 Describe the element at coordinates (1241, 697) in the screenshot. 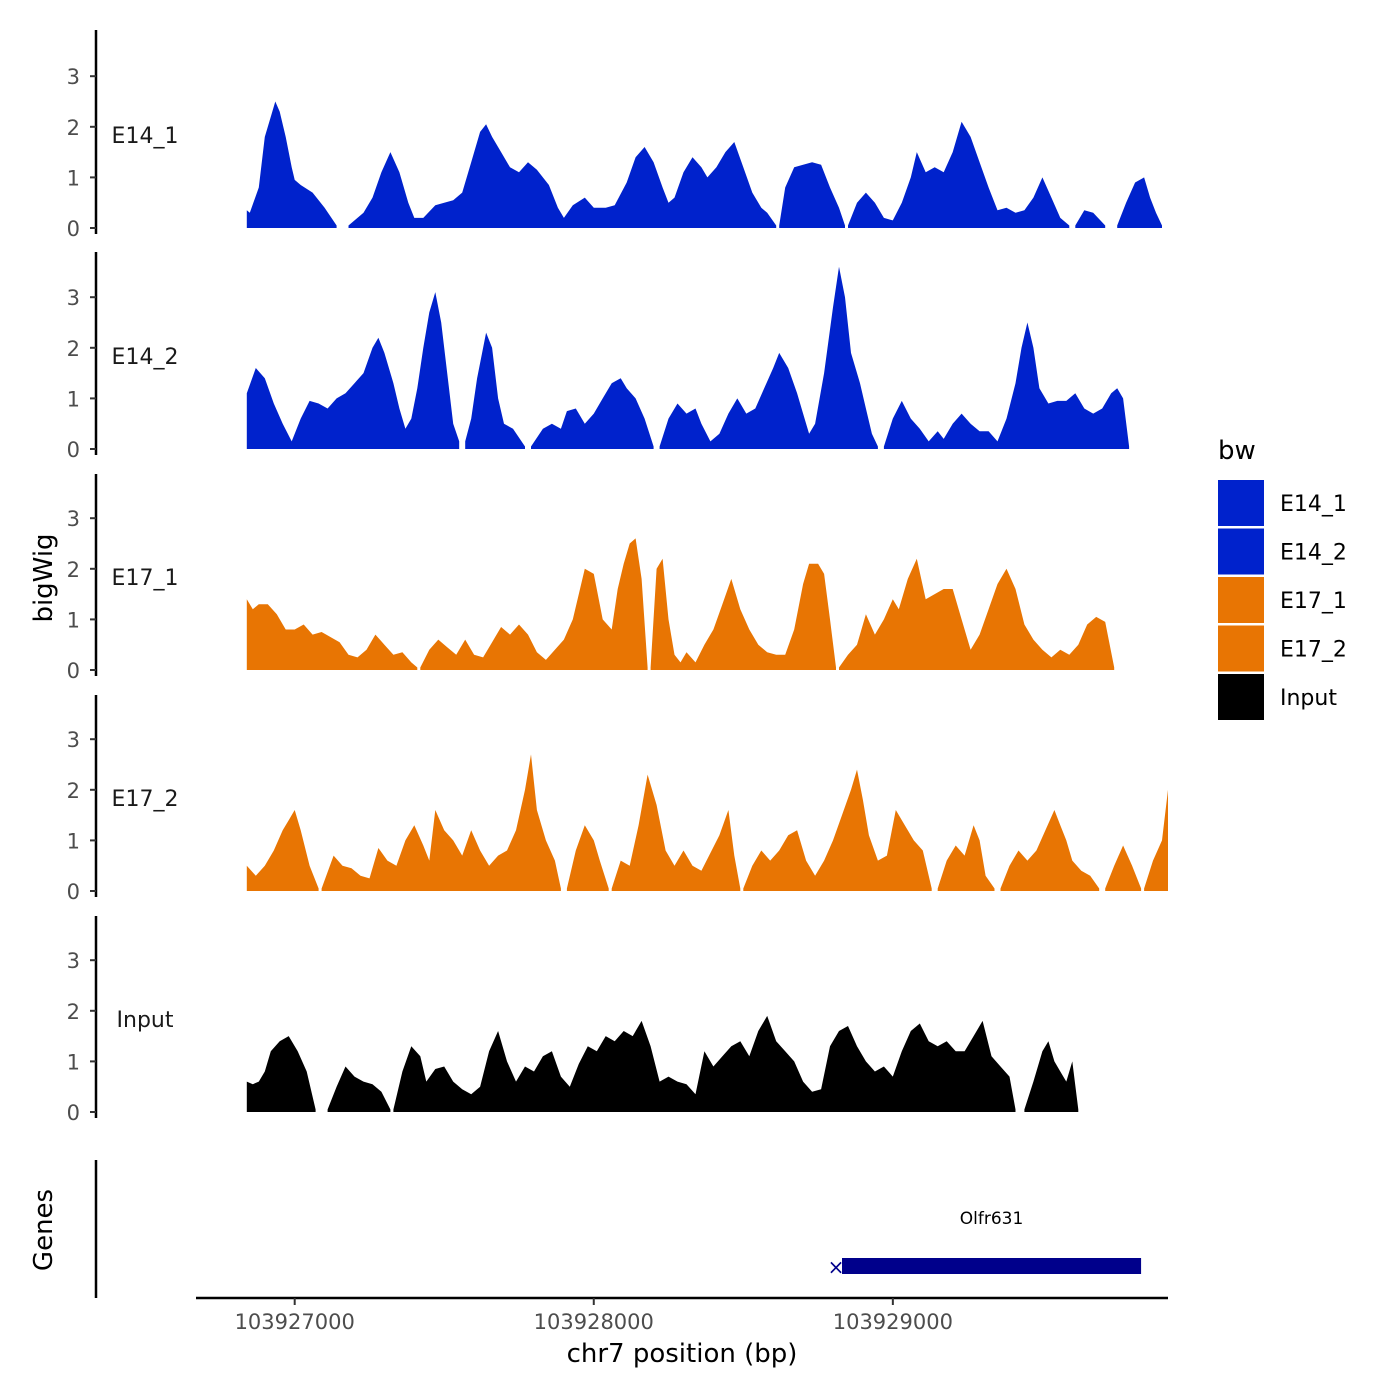

I see `legend-key-Input` at that location.